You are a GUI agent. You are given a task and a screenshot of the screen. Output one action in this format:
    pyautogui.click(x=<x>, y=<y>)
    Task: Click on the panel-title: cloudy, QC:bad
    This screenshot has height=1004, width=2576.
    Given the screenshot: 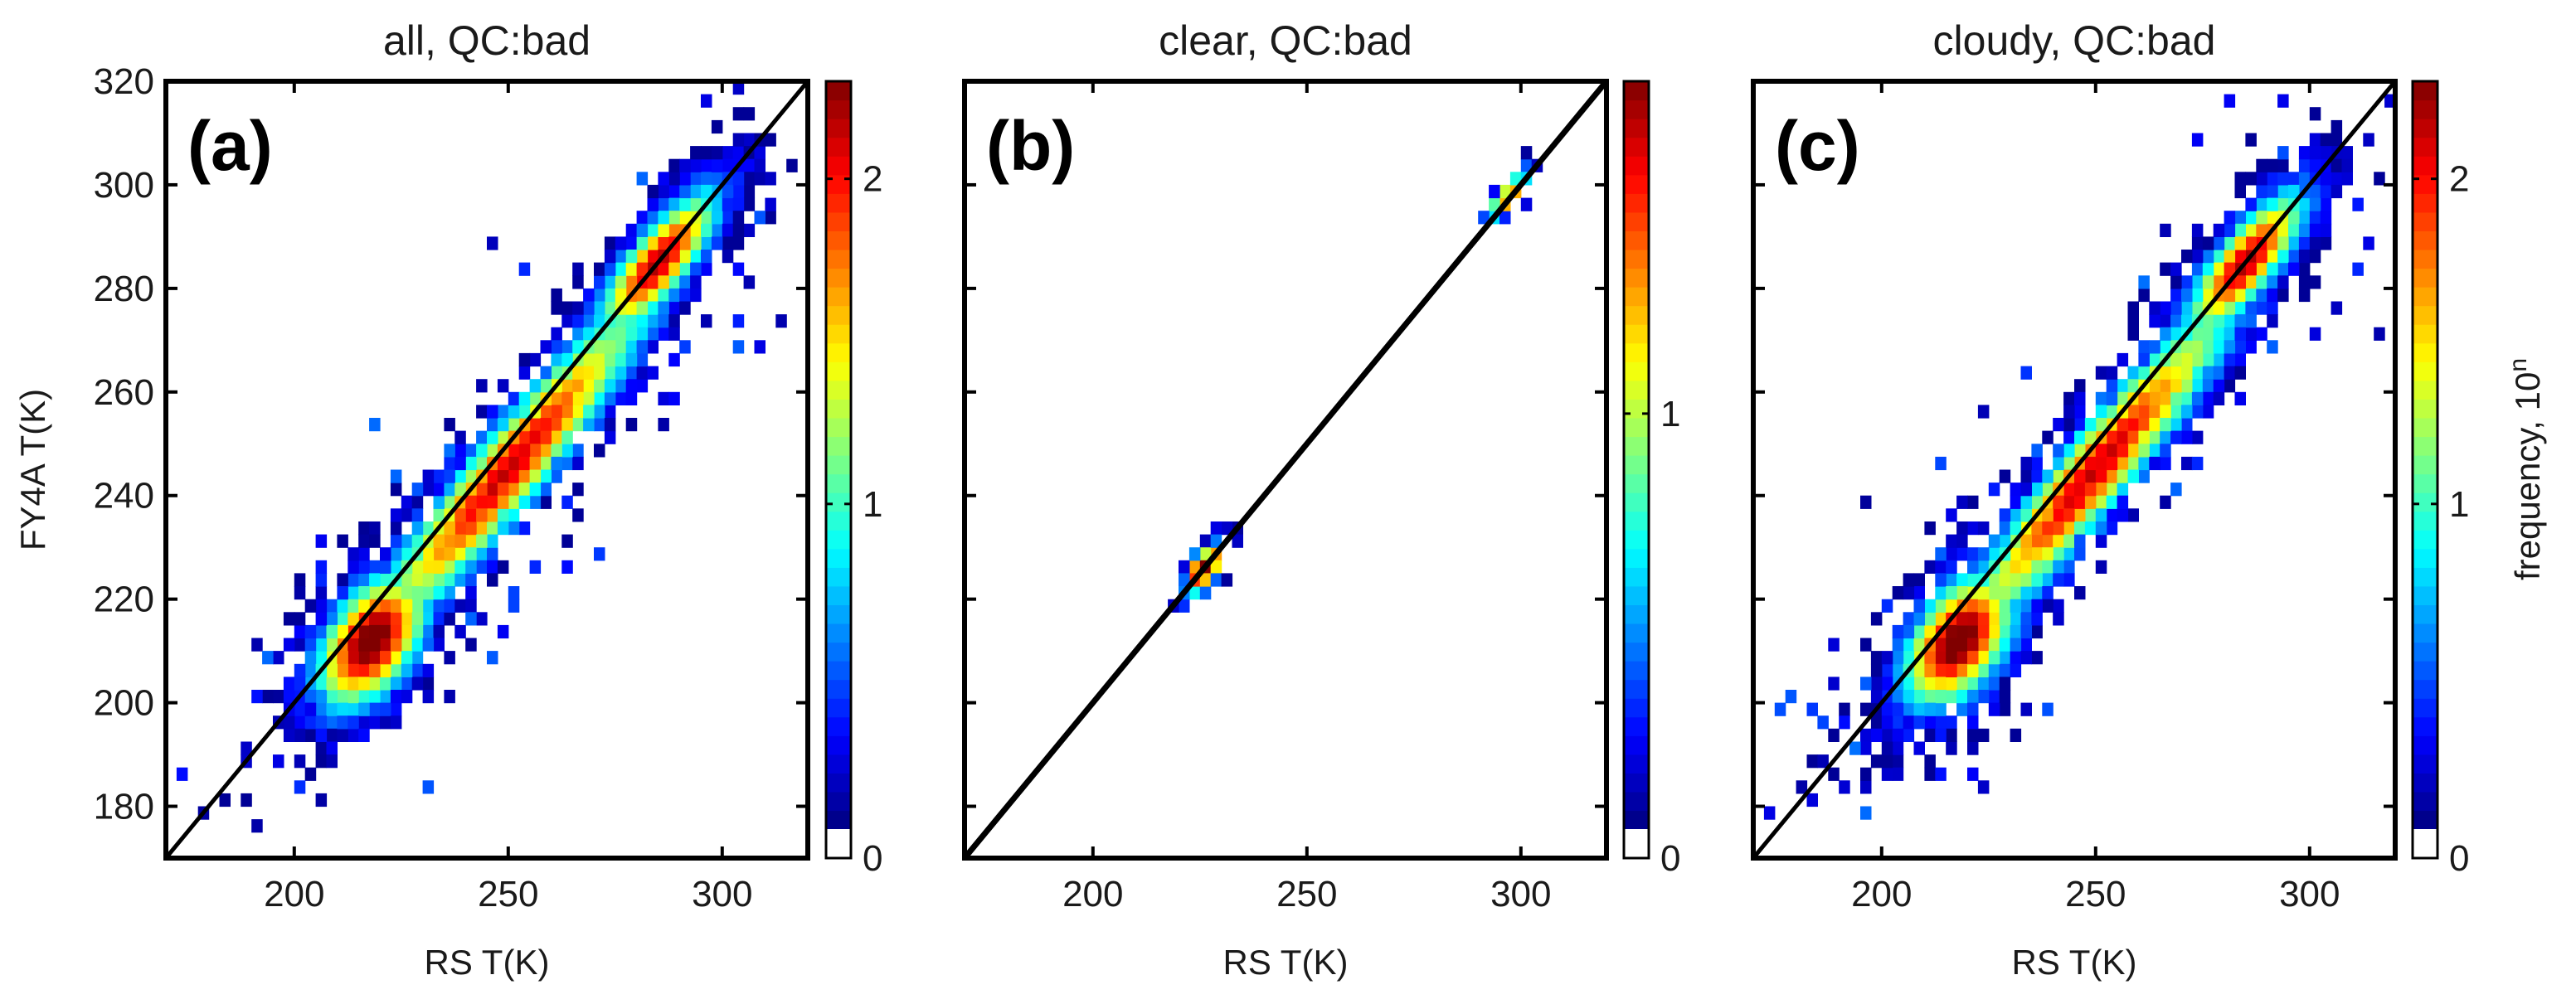 What is the action you would take?
    pyautogui.click(x=2075, y=40)
    